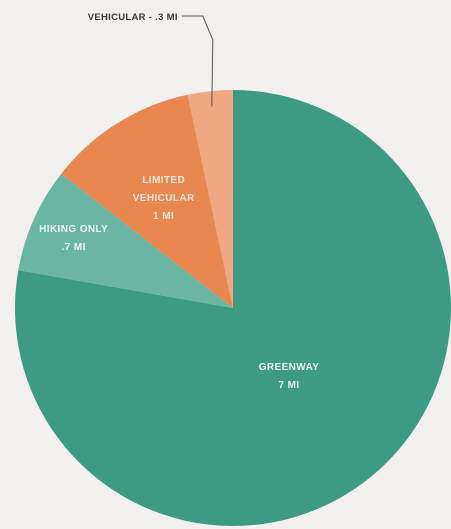 The height and width of the screenshot is (529, 451). I want to click on callout-label-vehicular: VEHICULAR - .3 MI, so click(133, 17).